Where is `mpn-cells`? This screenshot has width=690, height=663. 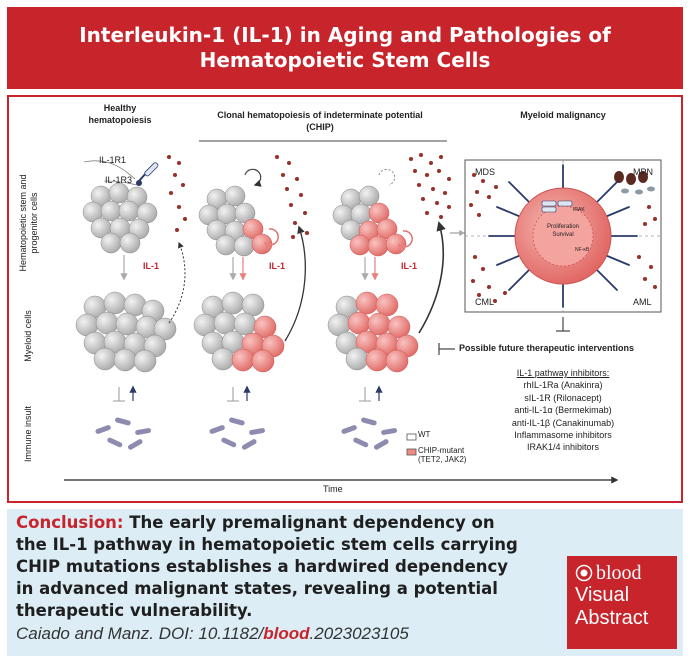 mpn-cells is located at coordinates (631, 178).